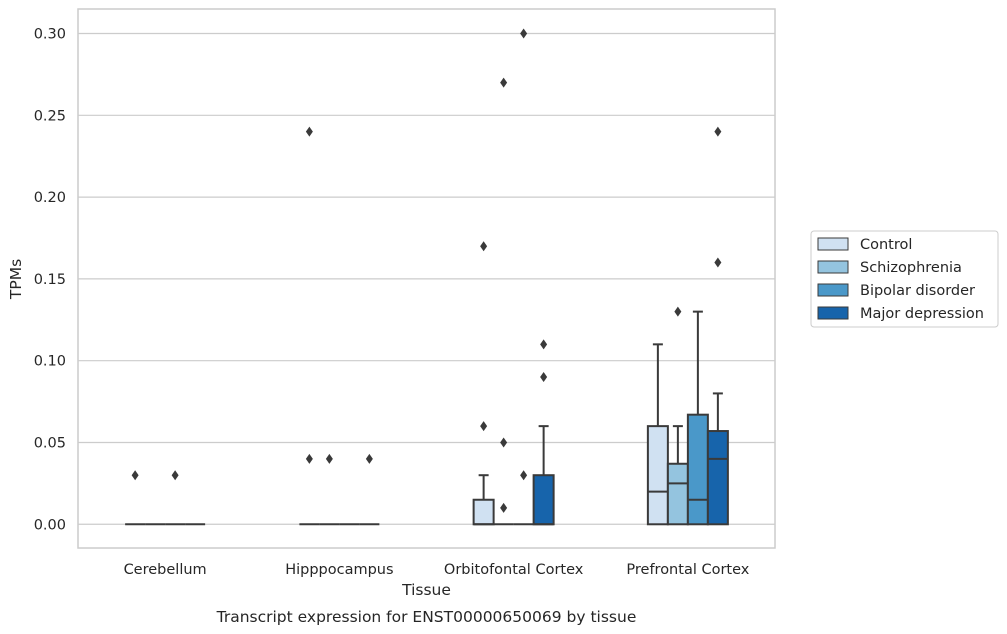 The width and height of the screenshot is (1007, 634). I want to click on x-tick-label: Cerebellum, so click(165, 570).